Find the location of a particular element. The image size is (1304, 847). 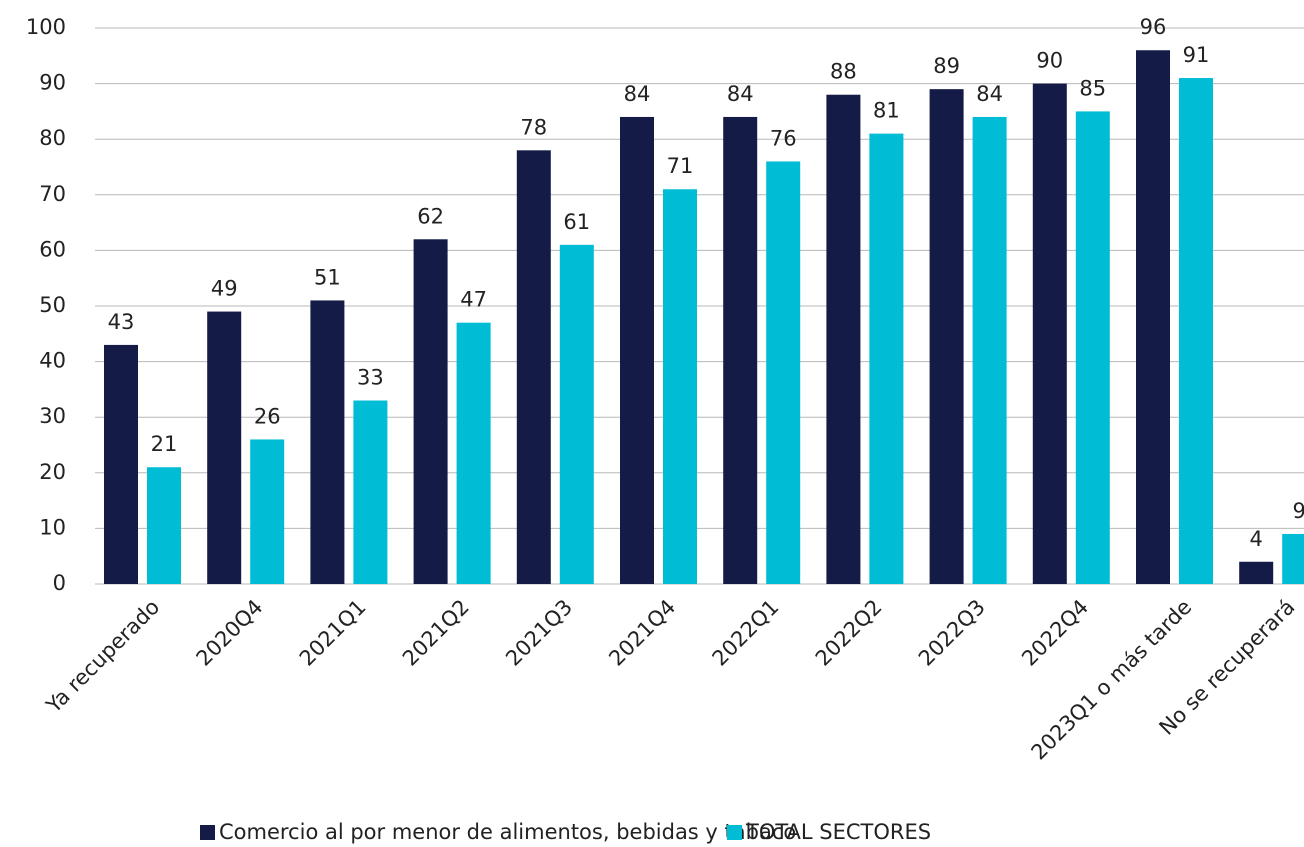

data-label: 51 is located at coordinates (327, 277).